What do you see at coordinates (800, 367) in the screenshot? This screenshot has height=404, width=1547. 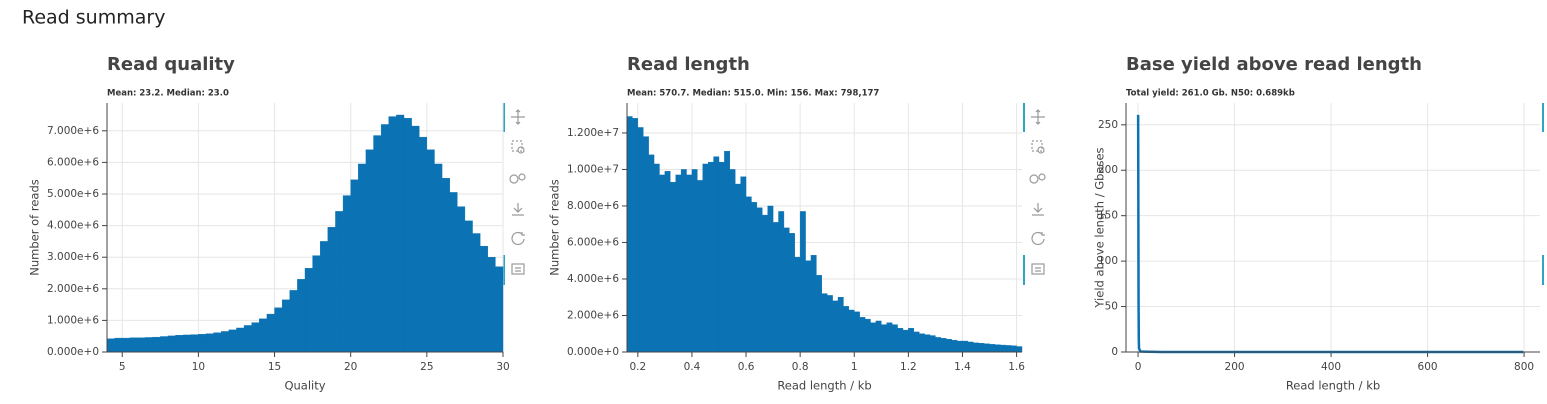 I see `x-tick-label: 0.8` at bounding box center [800, 367].